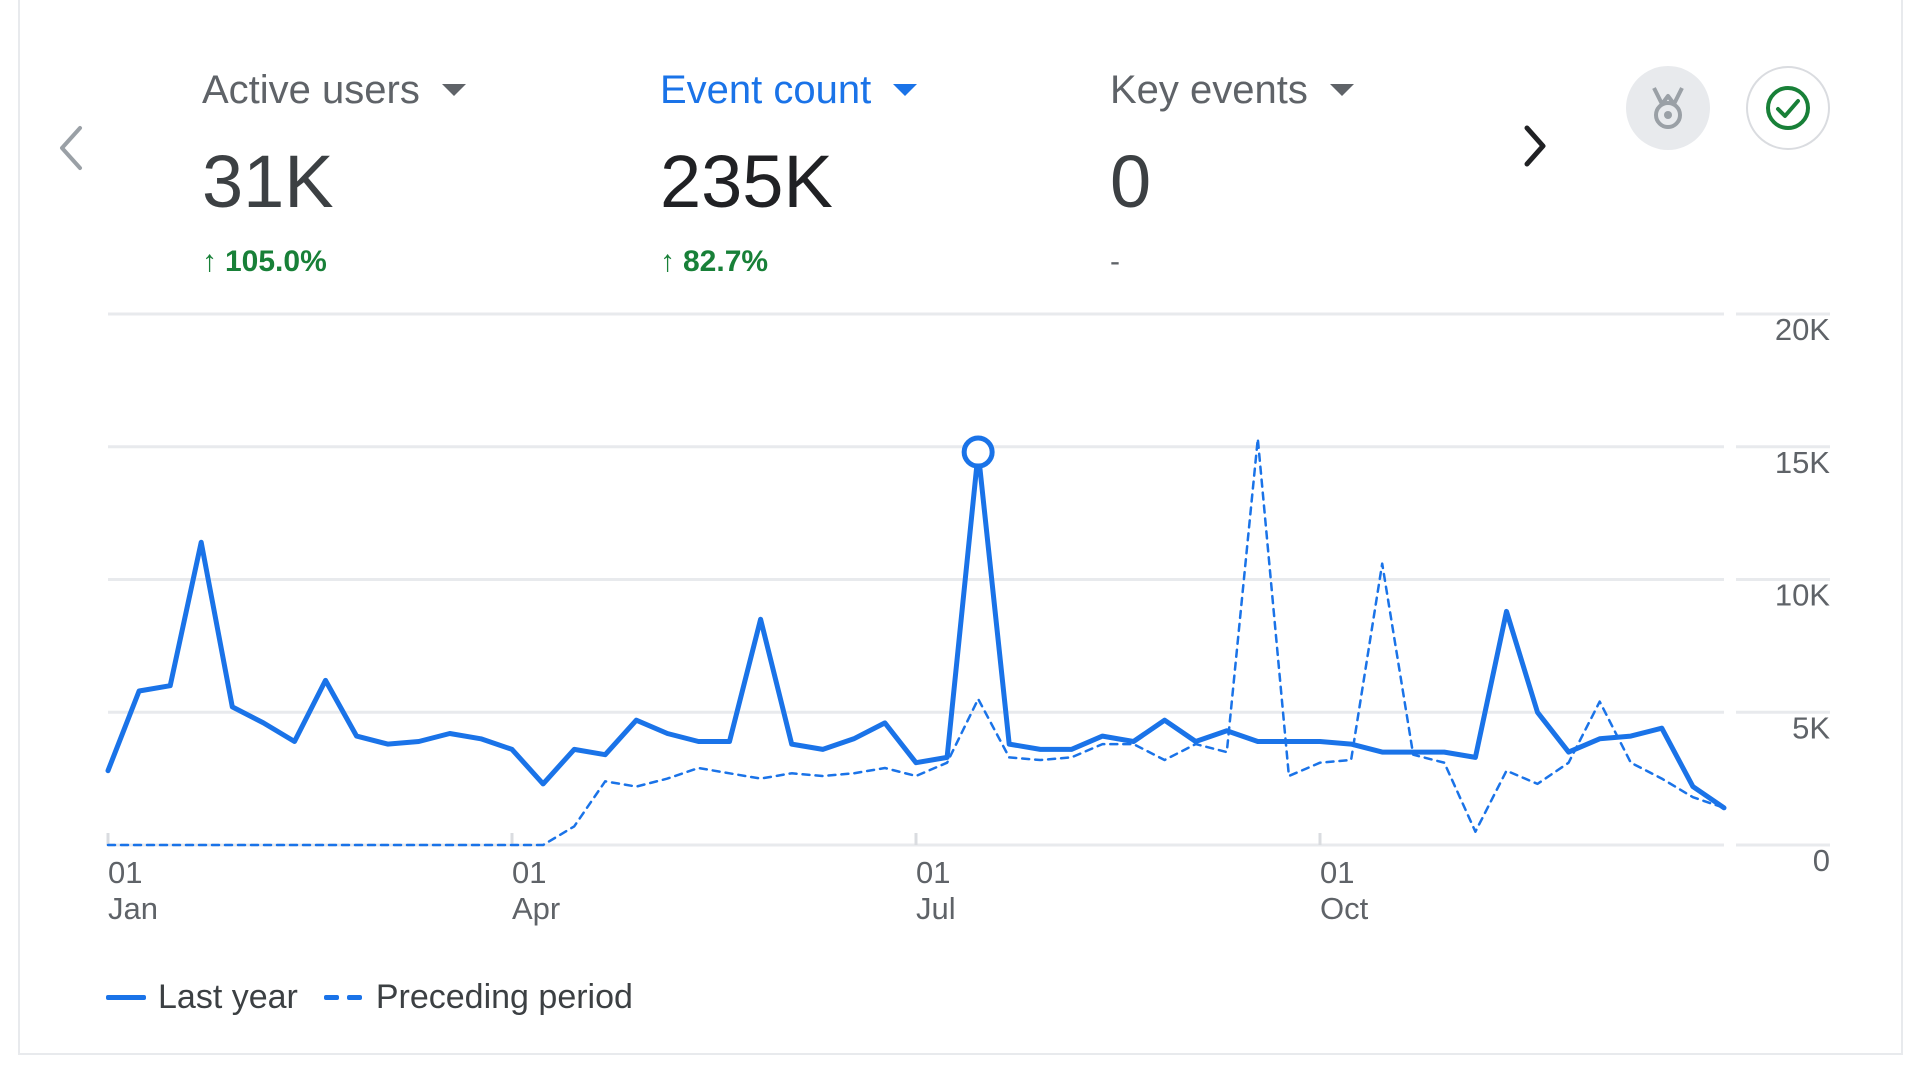  I want to click on y-axis: 0 5K 10K 15K 20K, so click(1802, 595).